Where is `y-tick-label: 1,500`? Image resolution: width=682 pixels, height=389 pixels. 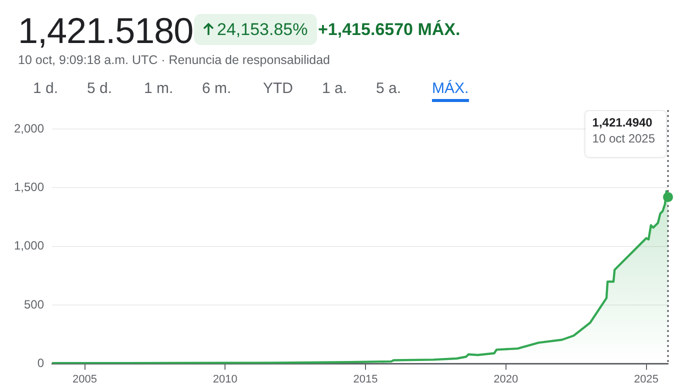
y-tick-label: 1,500 is located at coordinates (29, 187).